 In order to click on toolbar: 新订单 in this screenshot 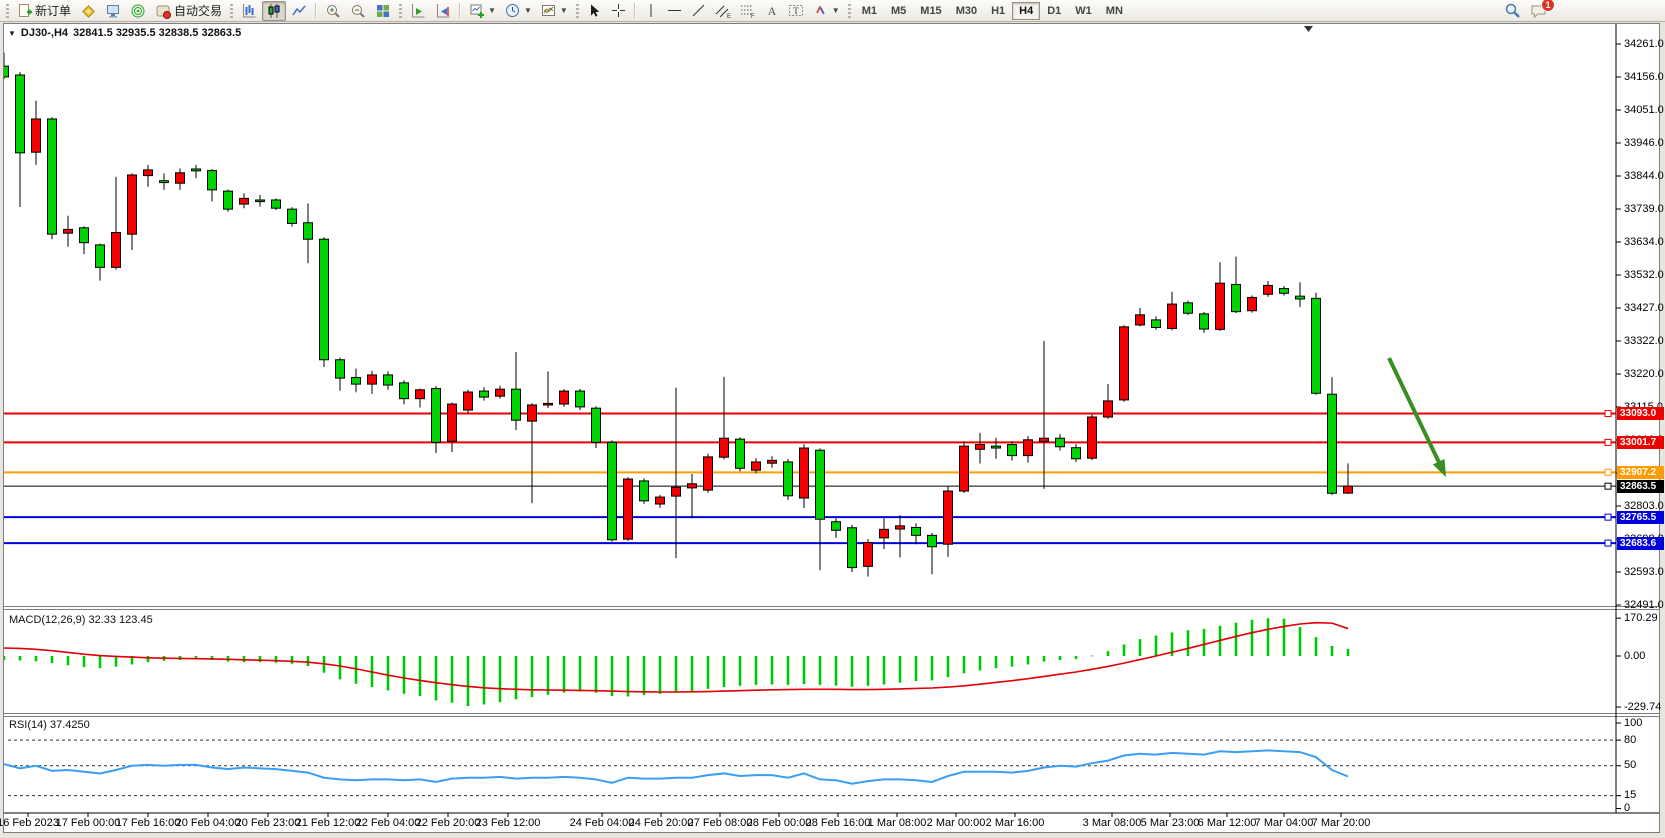, I will do `click(832, 11)`.